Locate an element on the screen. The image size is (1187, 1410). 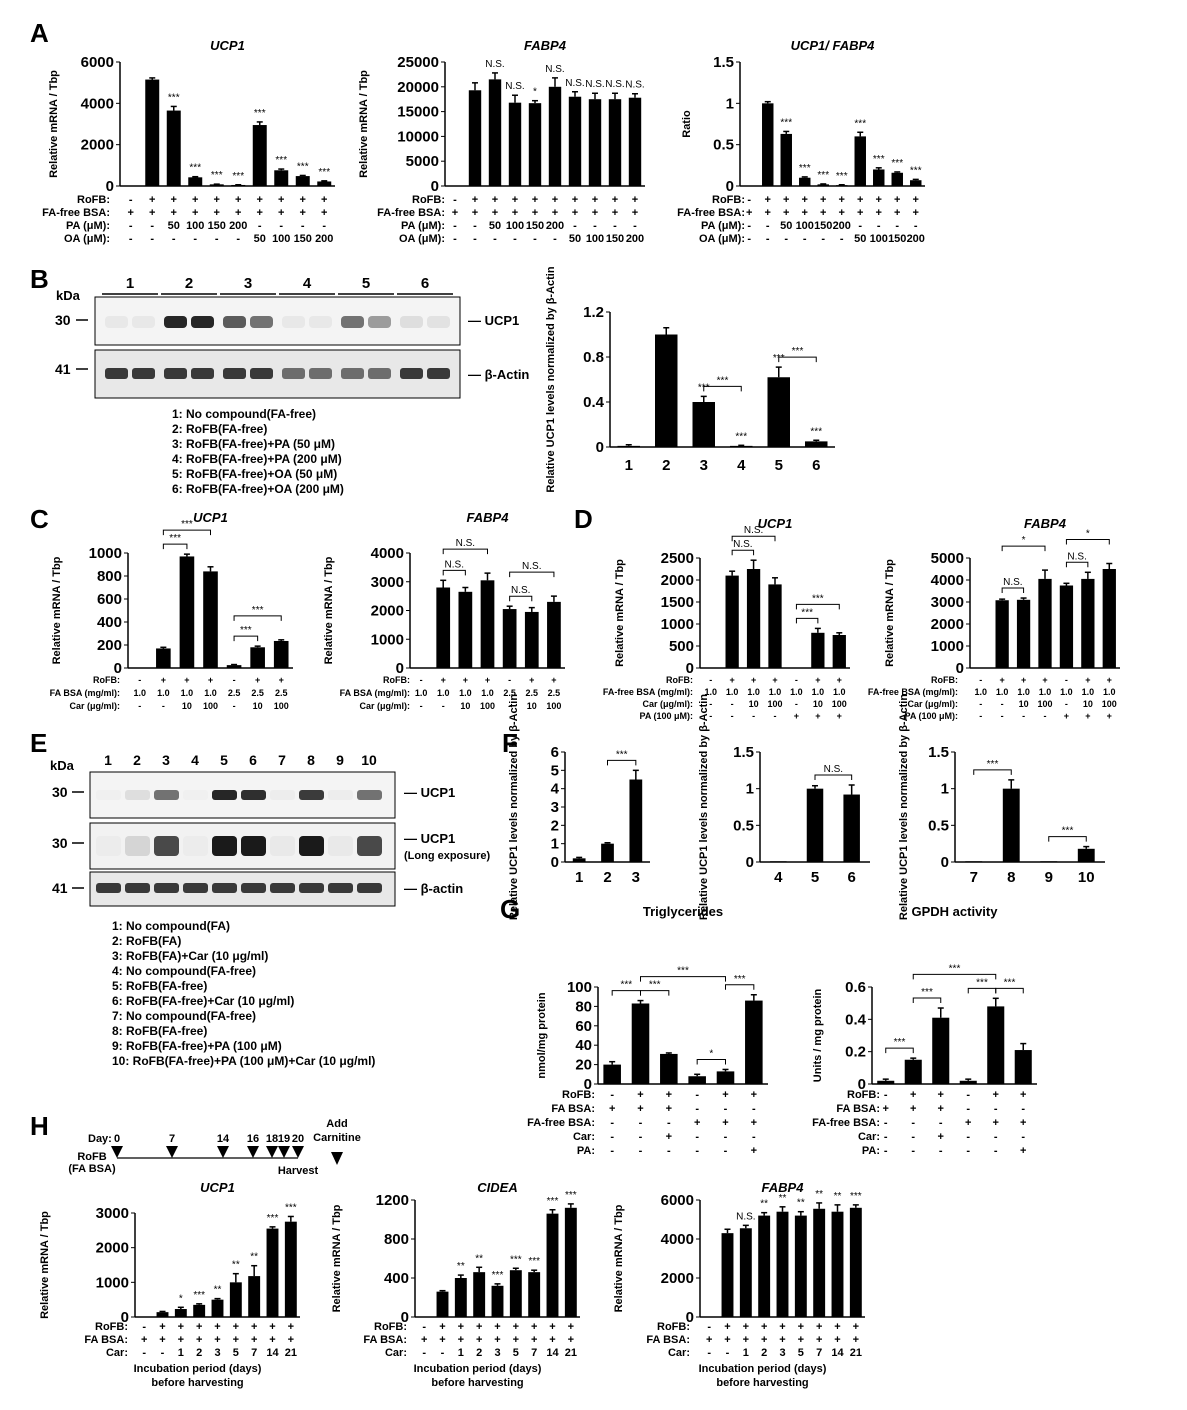
bar-c2 is located at coordinates (465, 629).